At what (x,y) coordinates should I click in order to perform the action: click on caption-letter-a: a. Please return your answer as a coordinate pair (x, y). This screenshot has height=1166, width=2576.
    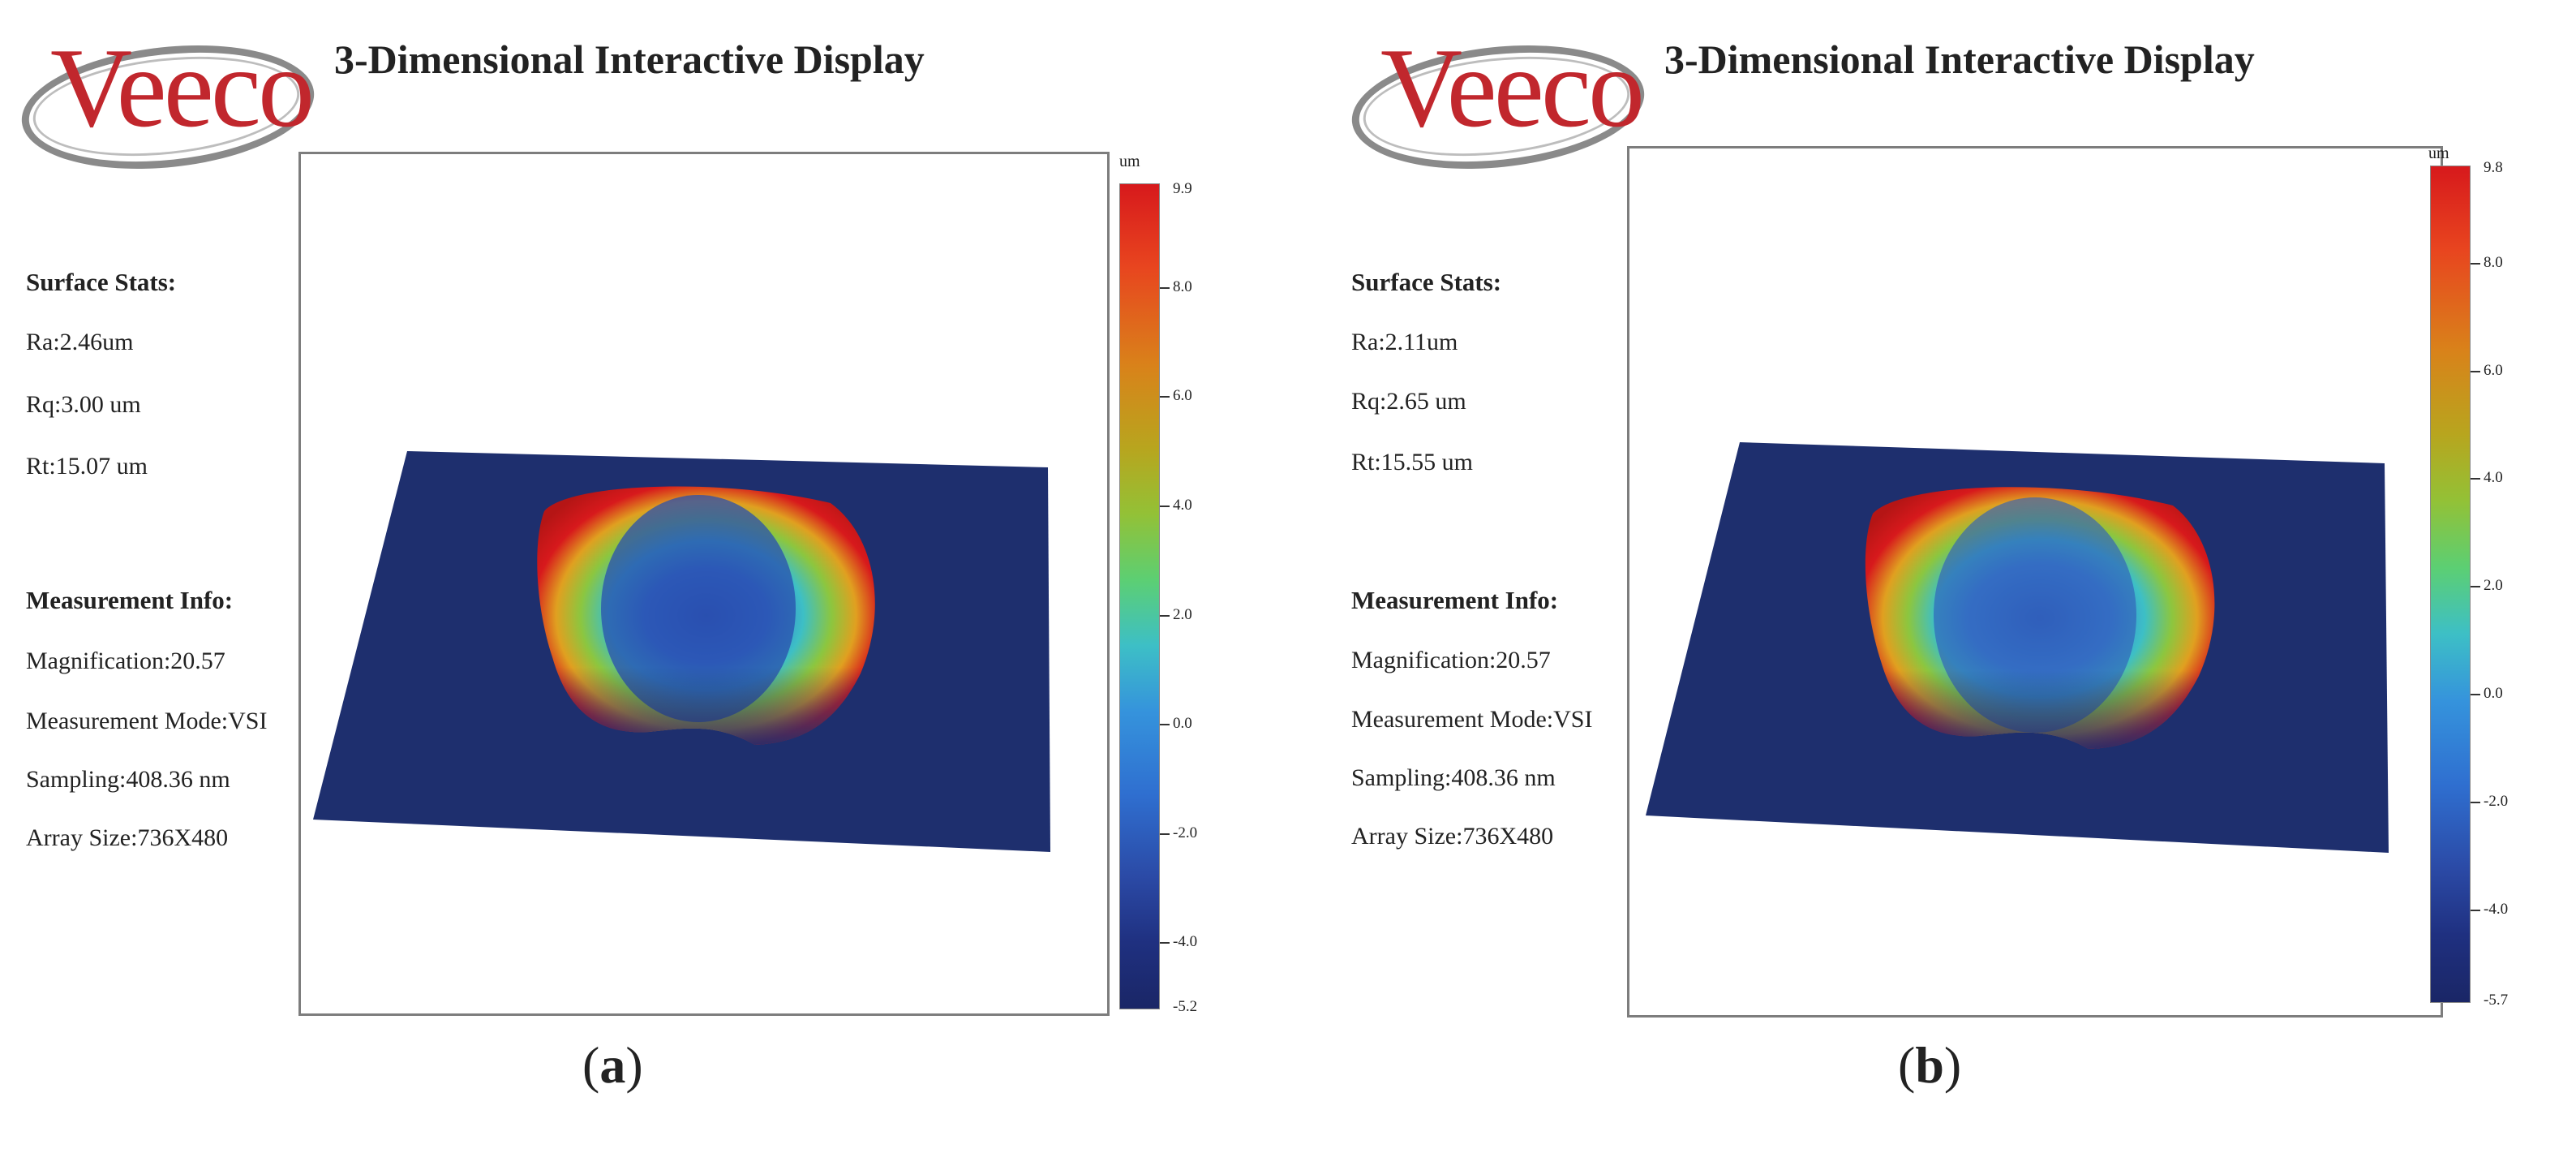
    Looking at the image, I should click on (612, 1065).